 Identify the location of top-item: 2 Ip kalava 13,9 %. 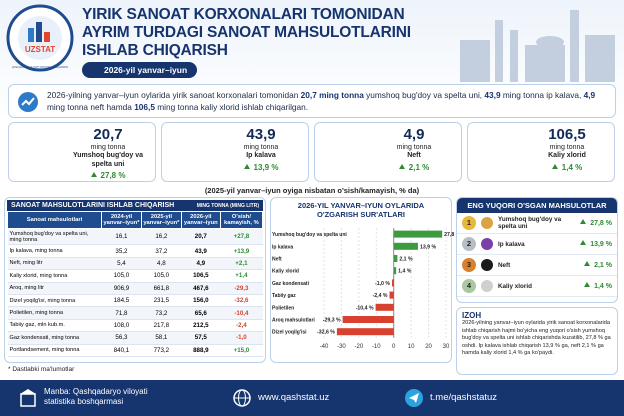
(537, 244).